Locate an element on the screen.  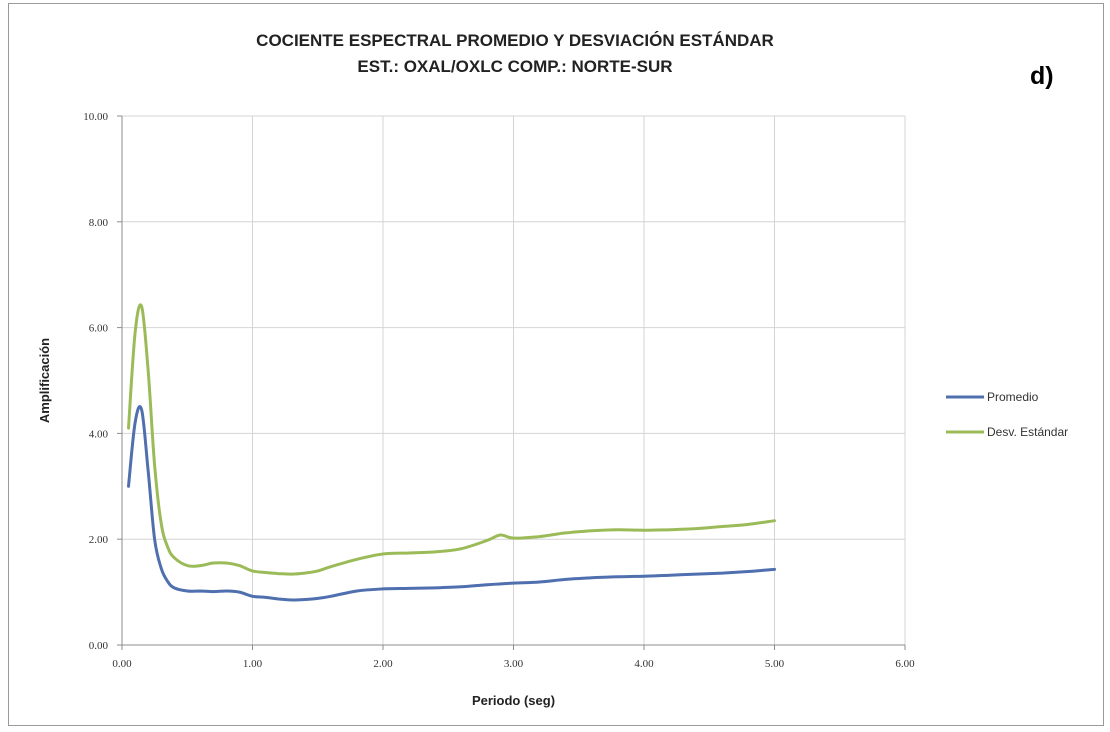
x-tick-label: 4.00 is located at coordinates (644, 664).